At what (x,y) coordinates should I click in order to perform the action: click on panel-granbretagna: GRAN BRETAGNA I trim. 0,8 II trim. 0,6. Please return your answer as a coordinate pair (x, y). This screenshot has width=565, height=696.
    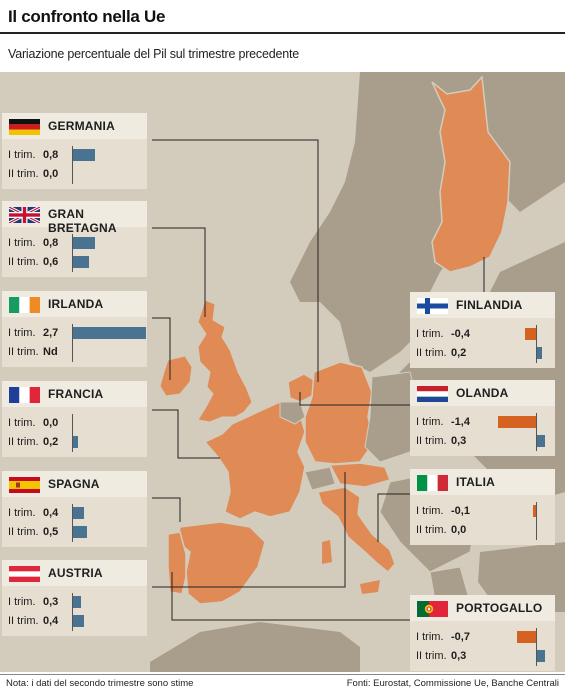
    Looking at the image, I should click on (74, 239).